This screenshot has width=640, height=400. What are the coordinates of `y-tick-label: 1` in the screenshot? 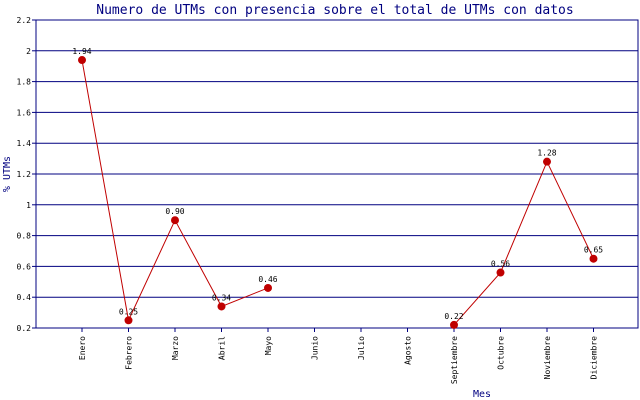 It's located at (28, 205).